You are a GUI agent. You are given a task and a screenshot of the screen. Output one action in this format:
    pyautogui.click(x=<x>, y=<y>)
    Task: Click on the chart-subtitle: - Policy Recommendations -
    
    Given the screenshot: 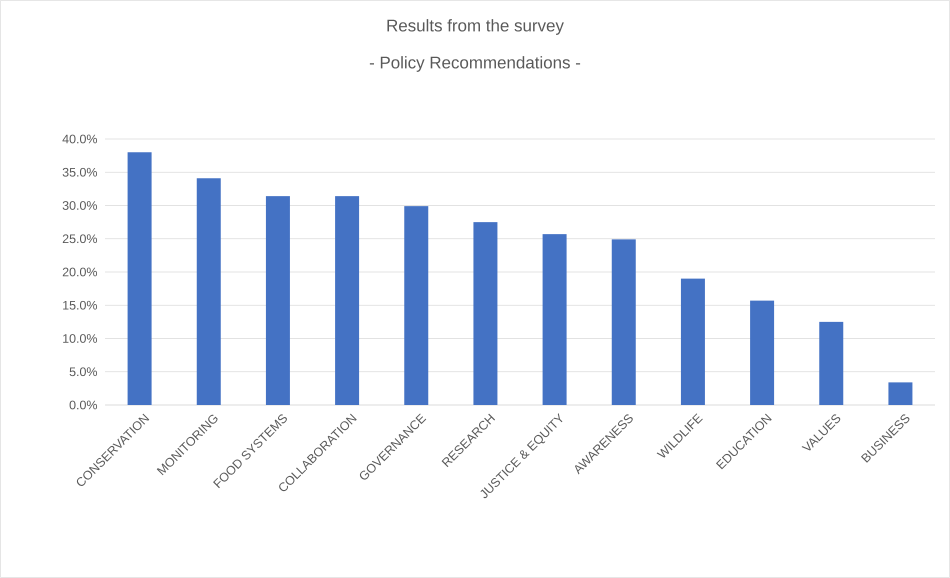 What is the action you would take?
    pyautogui.click(x=475, y=64)
    